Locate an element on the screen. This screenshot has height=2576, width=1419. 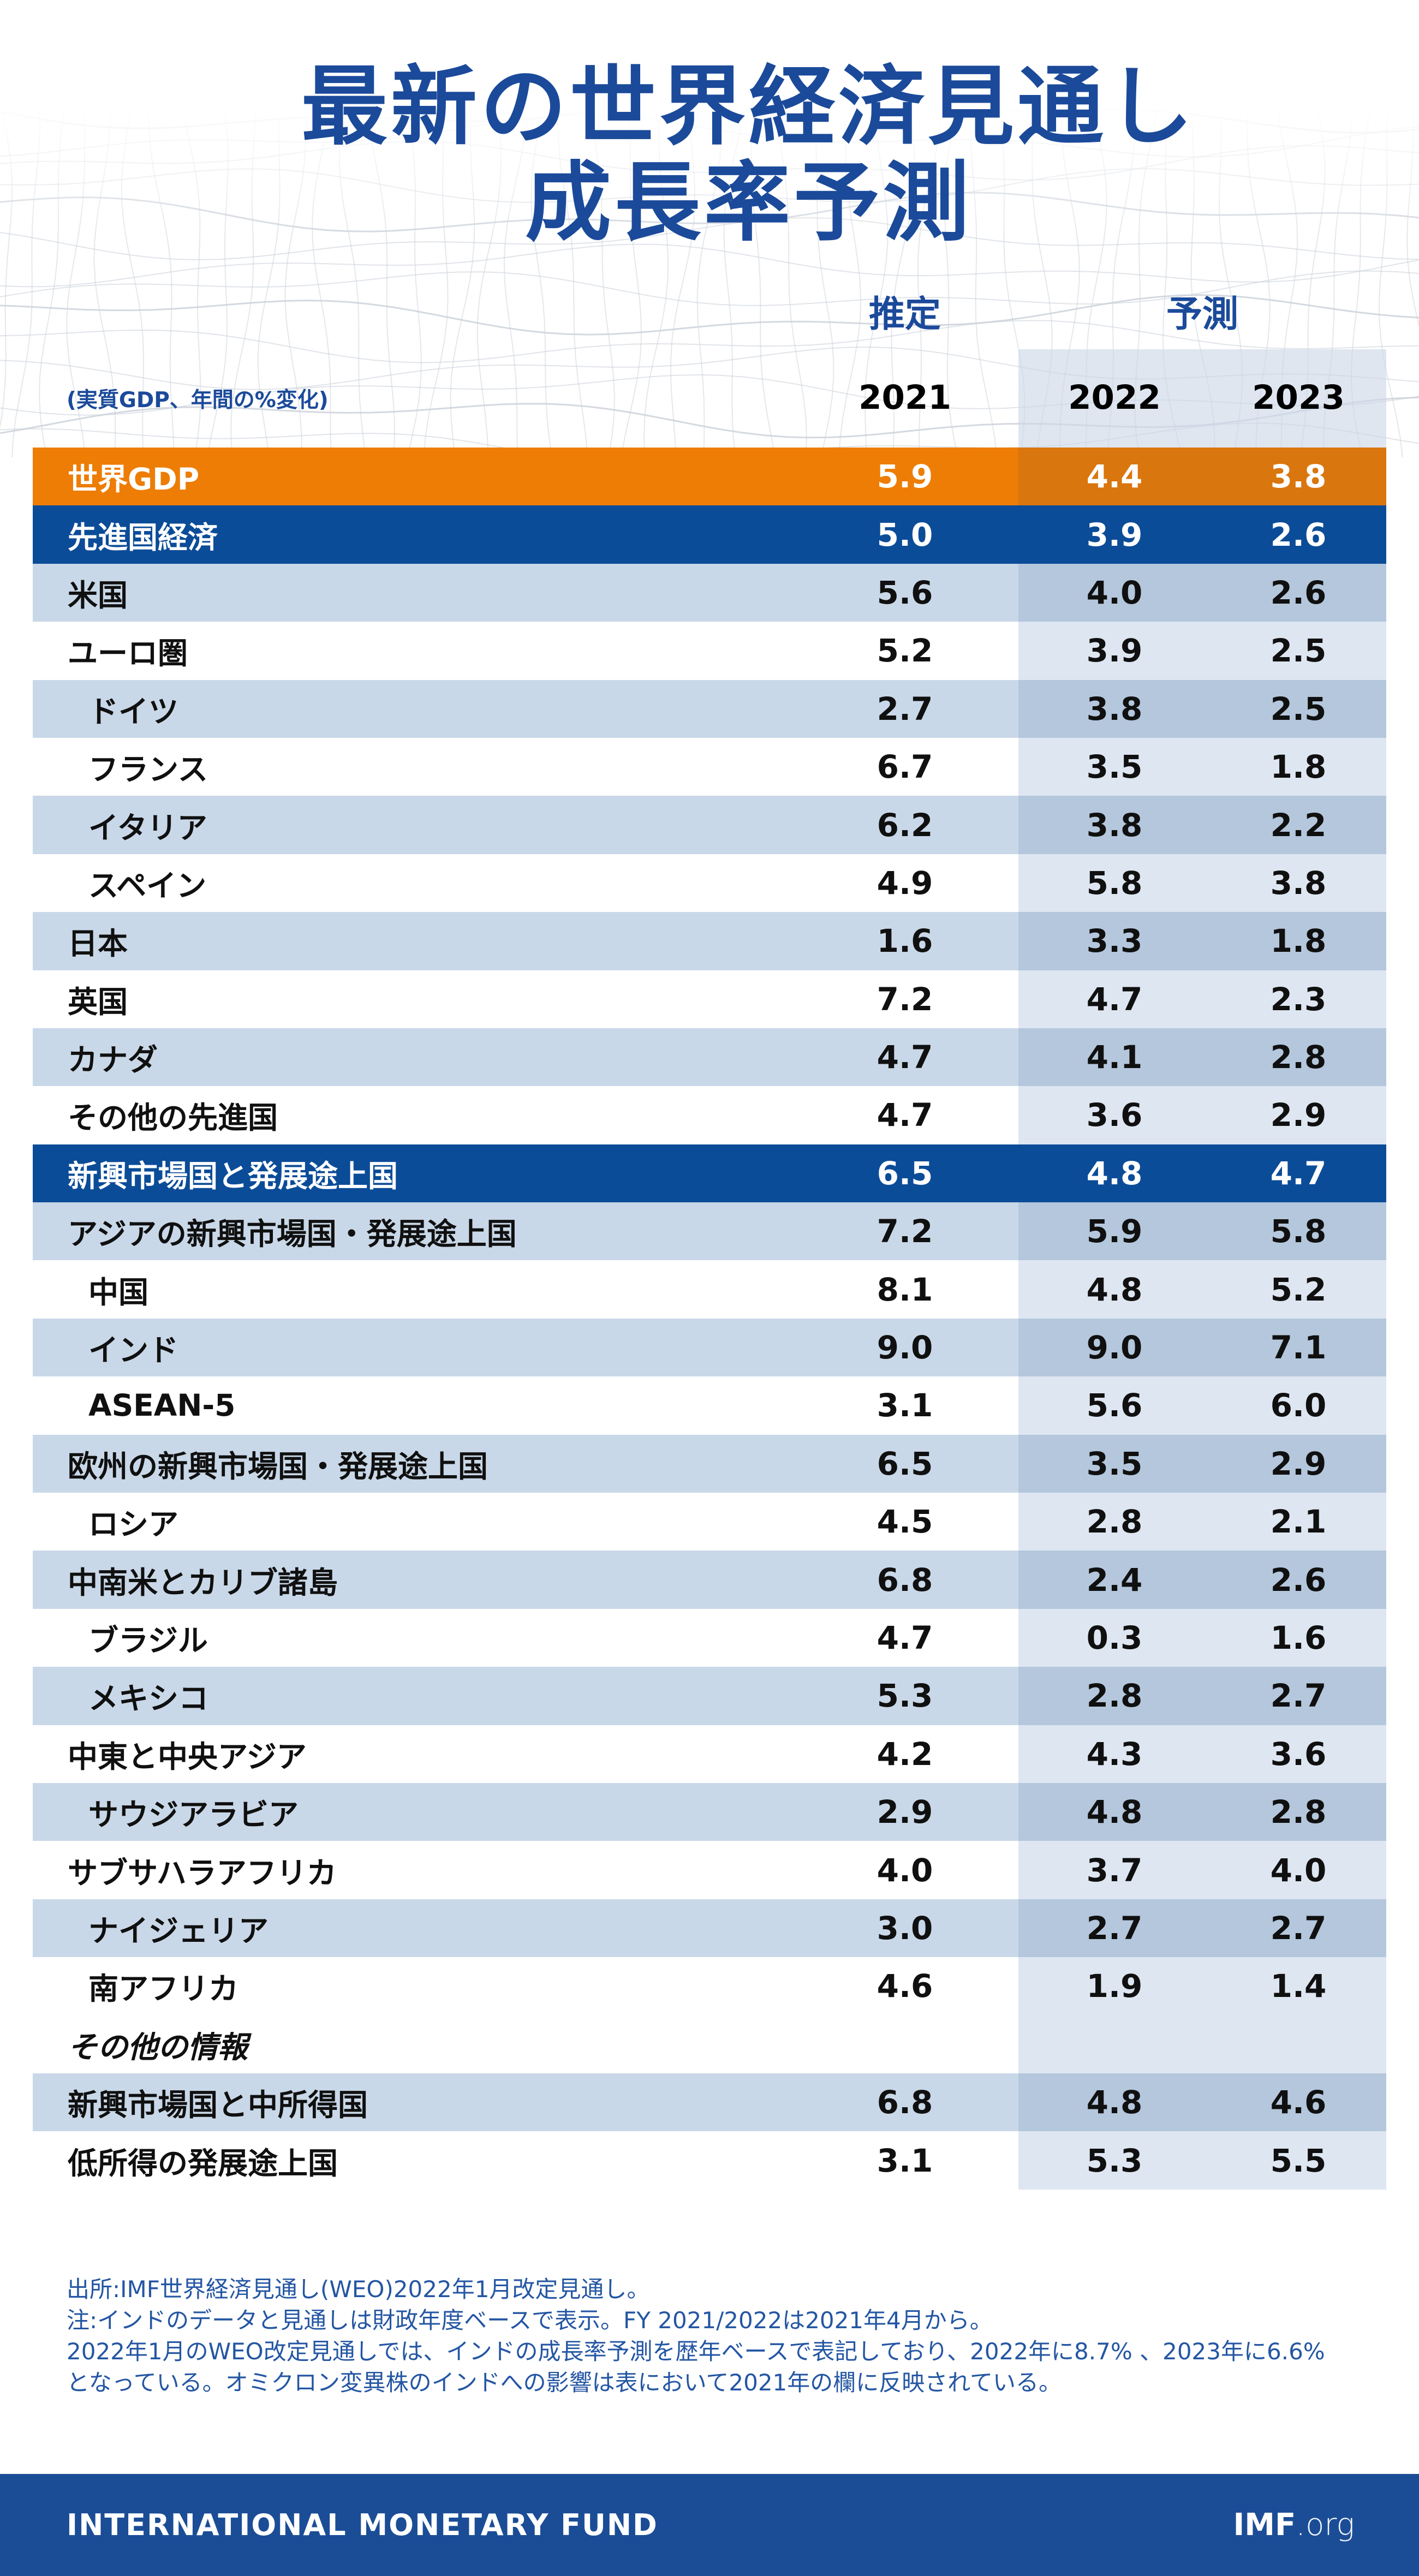
value-2021: 5.0 is located at coordinates (904, 534).